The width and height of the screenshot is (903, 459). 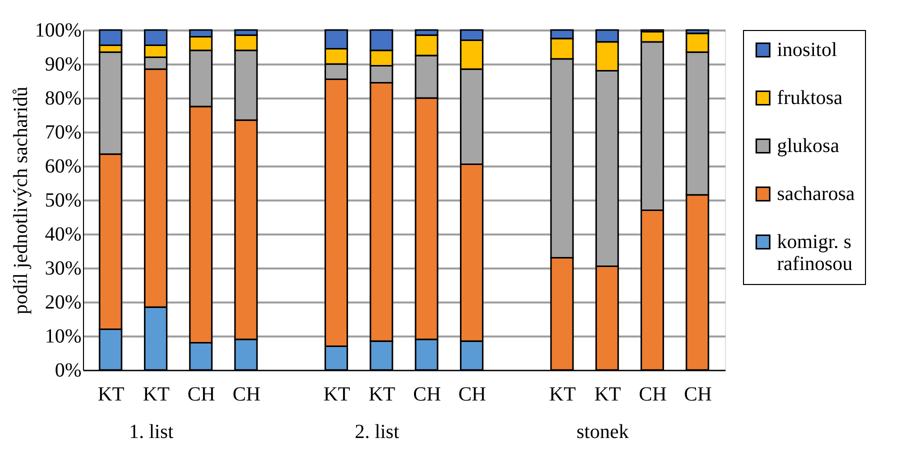 I want to click on text: 2. list, so click(x=377, y=432).